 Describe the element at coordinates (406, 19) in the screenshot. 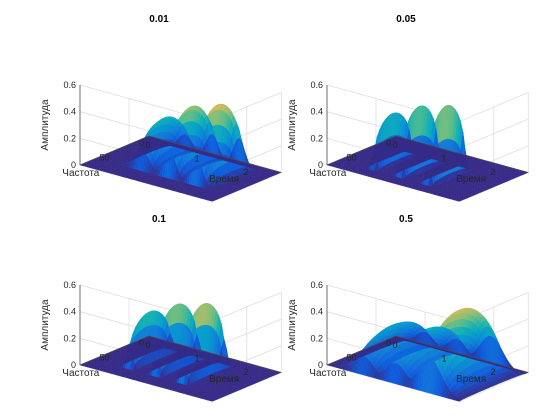

I see `chart-title: 0.05` at that location.